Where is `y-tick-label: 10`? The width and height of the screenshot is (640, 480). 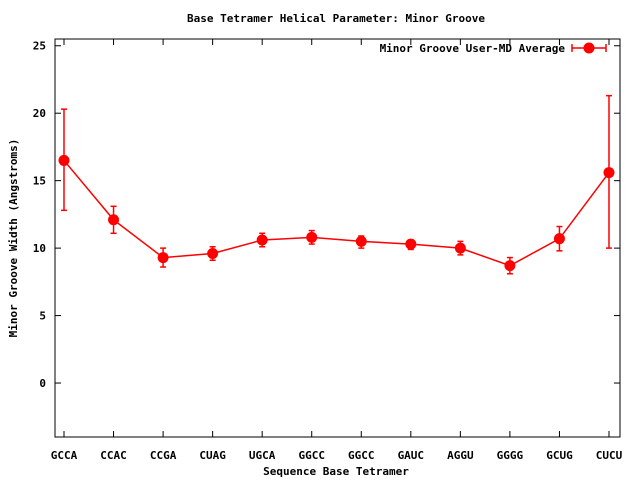 y-tick-label: 10 is located at coordinates (39, 248).